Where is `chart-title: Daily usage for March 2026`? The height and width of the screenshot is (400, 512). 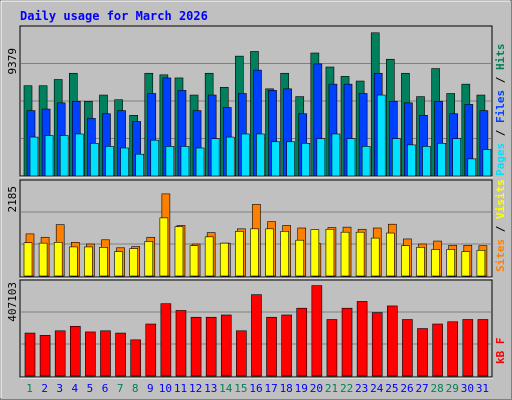 chart-title: Daily usage for March 2026 is located at coordinates (114, 16).